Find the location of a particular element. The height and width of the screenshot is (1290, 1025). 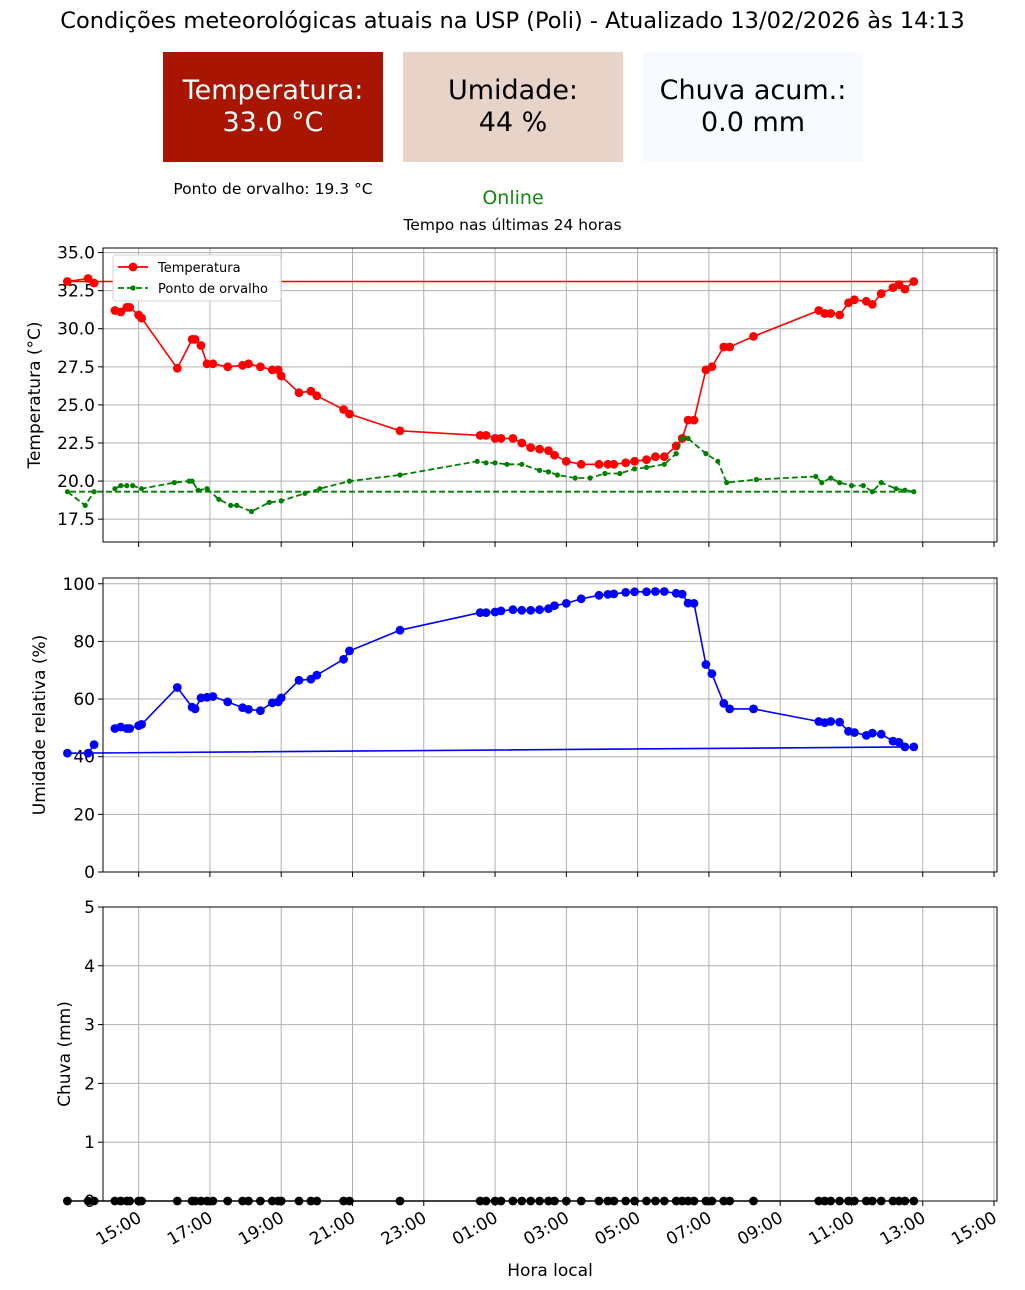

y-tick-label: 35.0 is located at coordinates (76, 254).